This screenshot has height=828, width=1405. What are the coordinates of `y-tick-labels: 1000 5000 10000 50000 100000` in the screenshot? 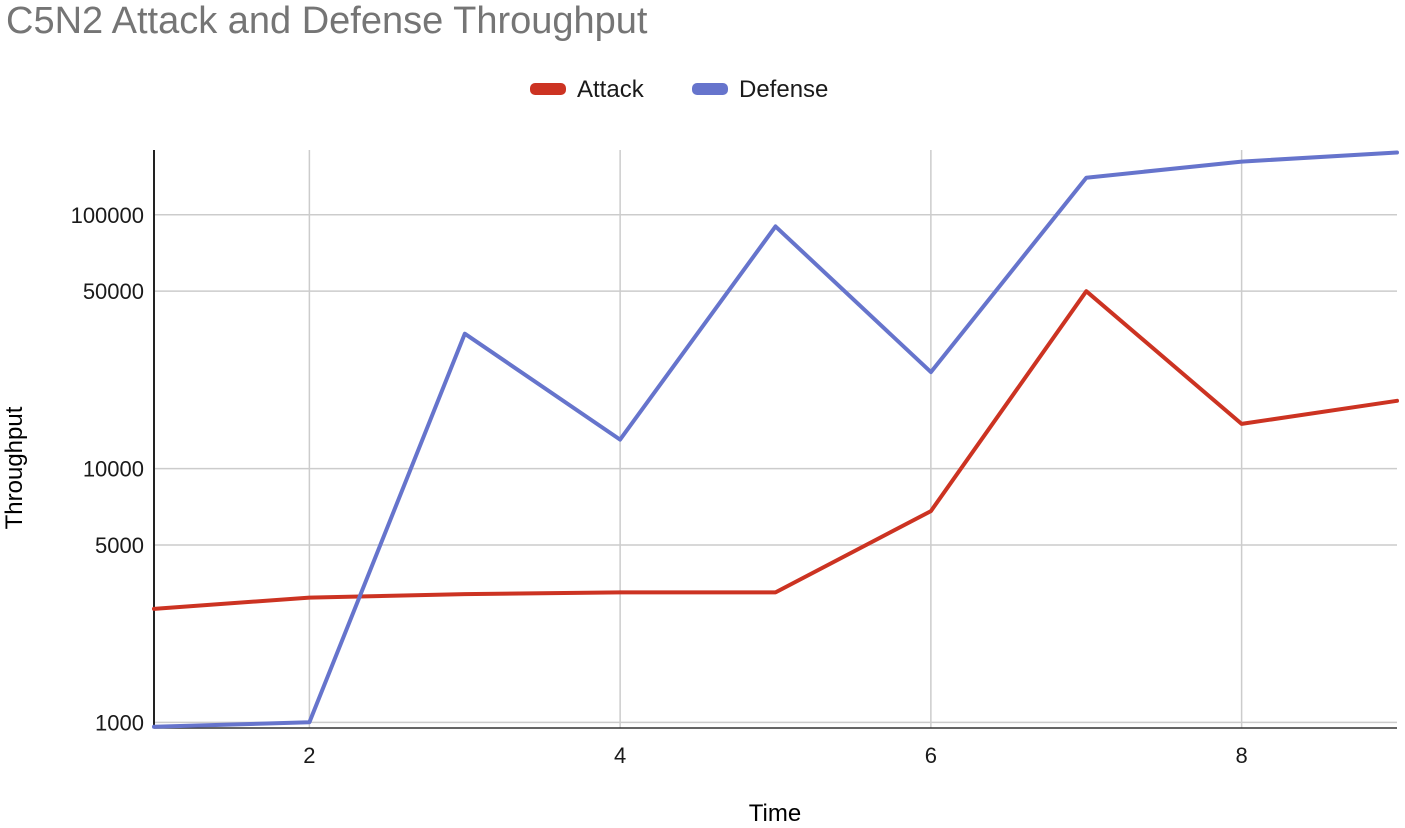 It's located at (107, 469).